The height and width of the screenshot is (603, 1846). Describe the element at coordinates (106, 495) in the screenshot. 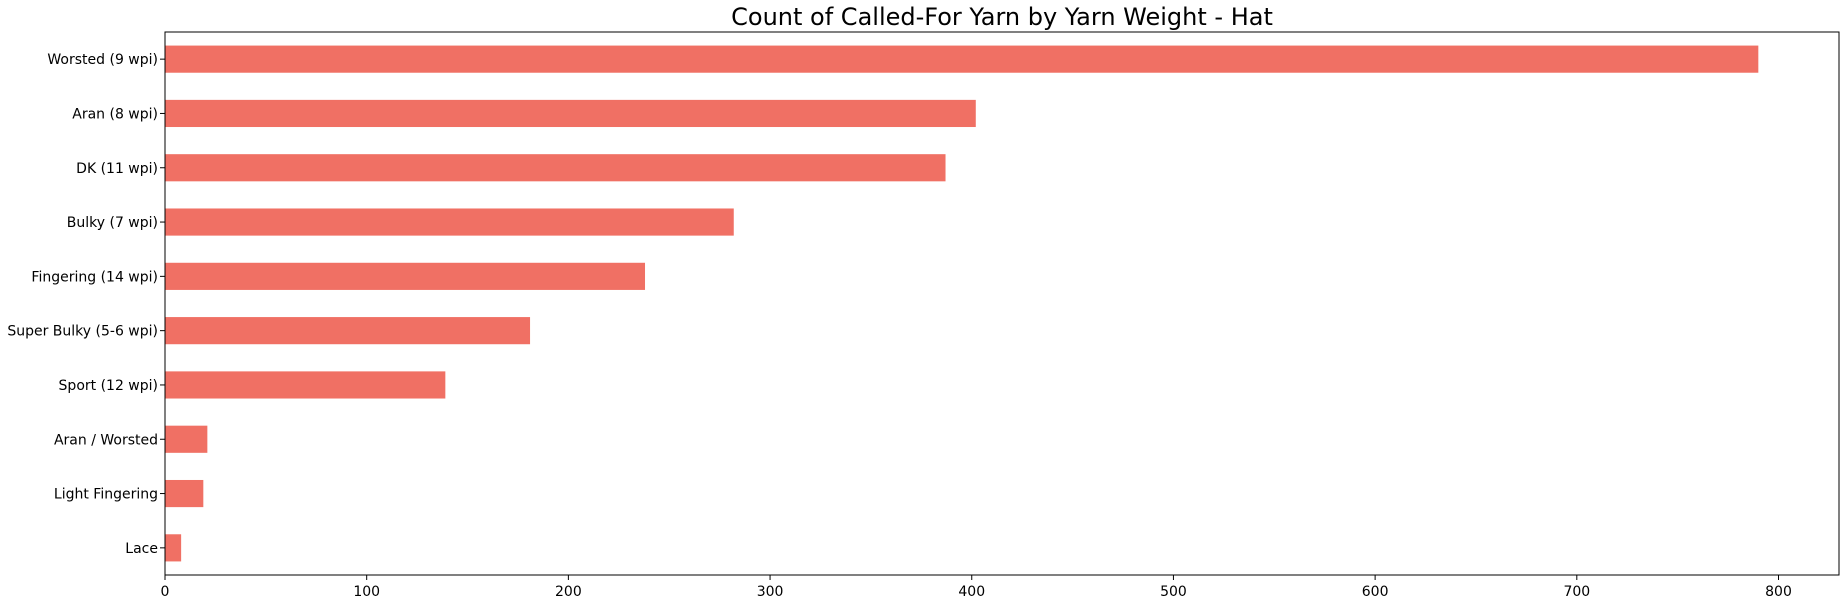

I see `y-tick-label: Light Fingering` at that location.